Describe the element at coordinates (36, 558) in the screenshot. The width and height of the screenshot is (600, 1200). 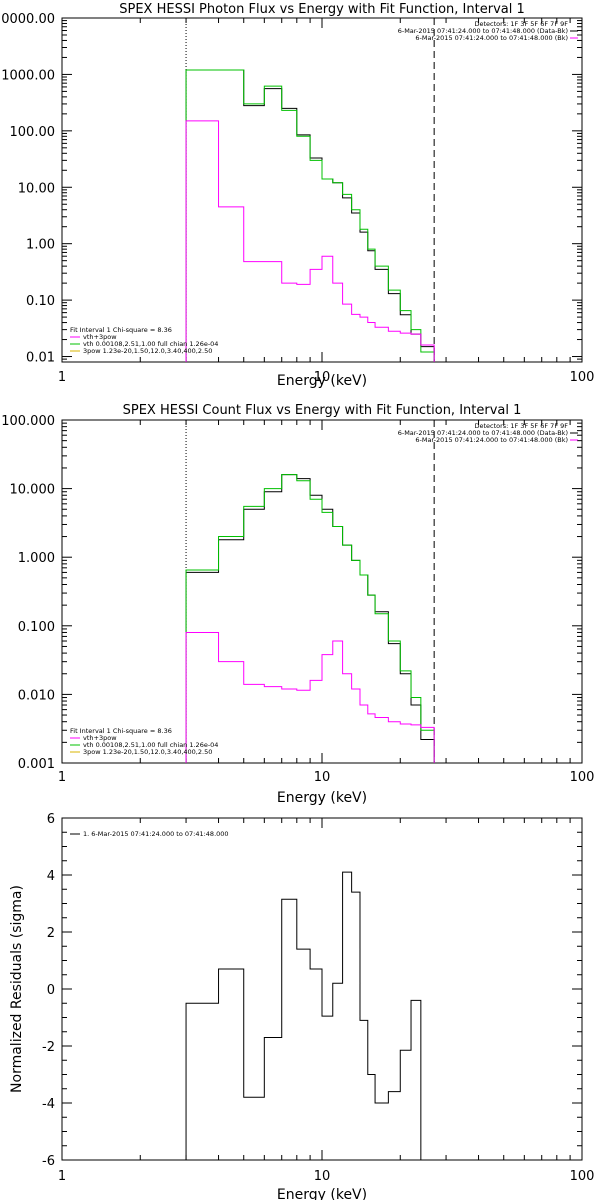
I see `y-tick-label: 1.000` at that location.